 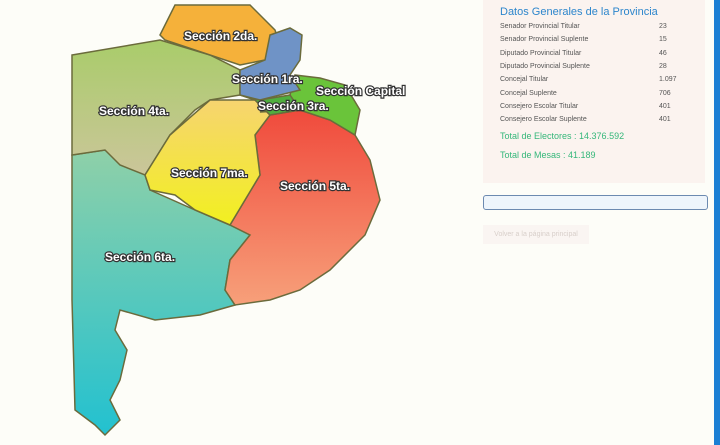 I want to click on label-4ta: Sección 4ta., so click(x=134, y=111).